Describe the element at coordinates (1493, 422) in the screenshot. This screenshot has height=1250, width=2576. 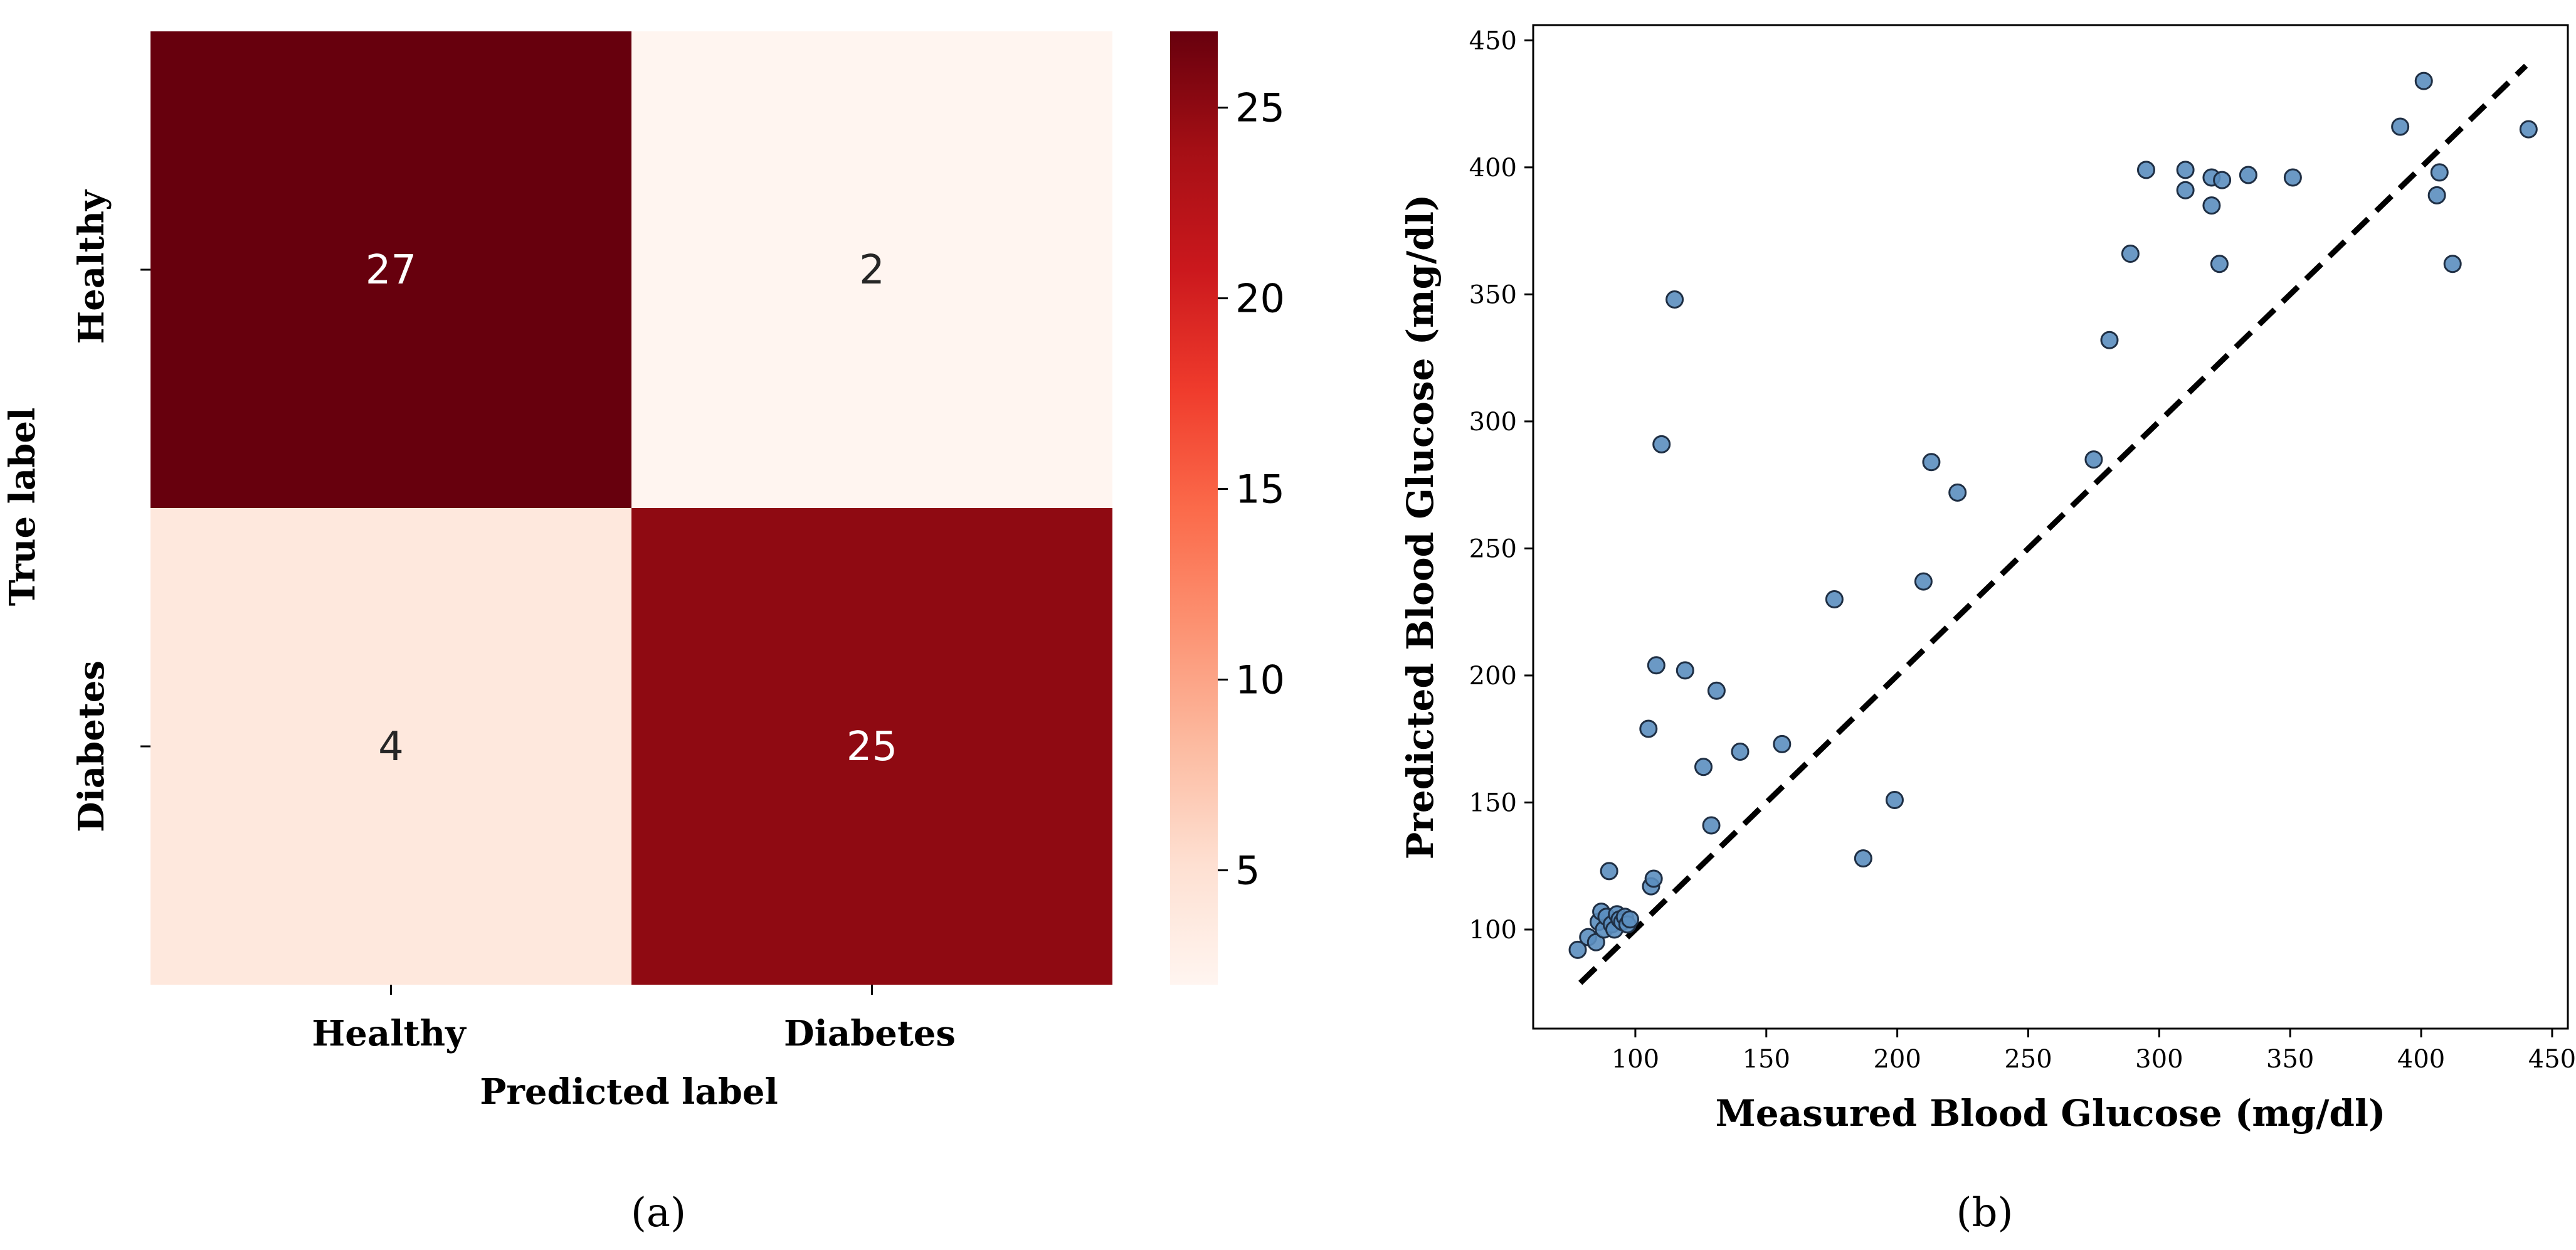
I see `scatter-y-tick-label: 300` at that location.